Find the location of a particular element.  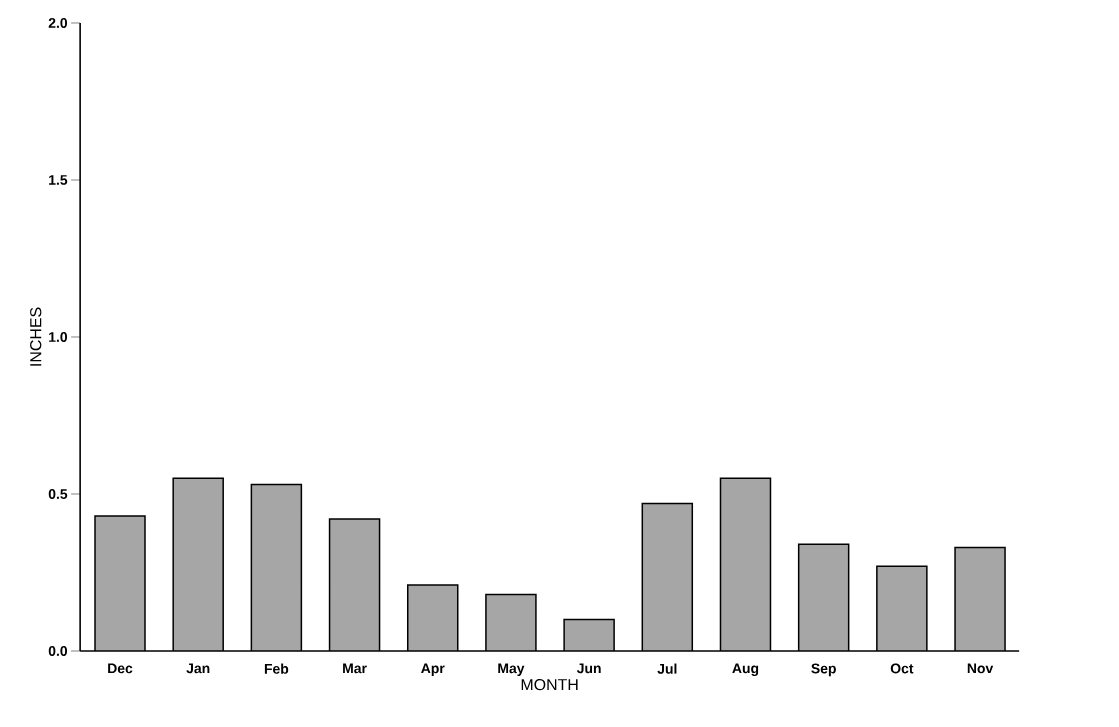

x-tick-label: Mar is located at coordinates (355, 668).